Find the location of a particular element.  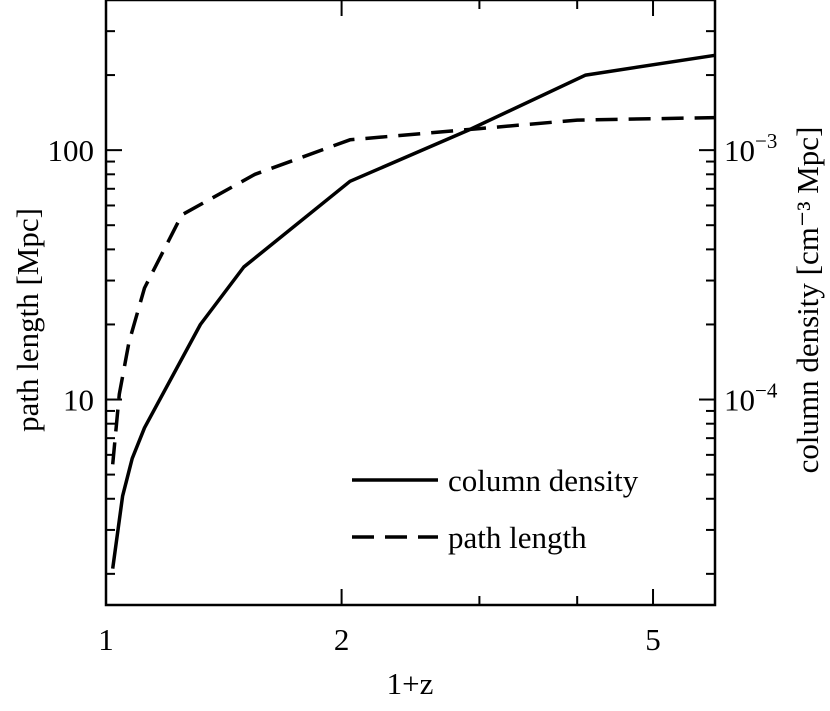

y-right-tick-label: 10⁻³ is located at coordinates (750, 148).